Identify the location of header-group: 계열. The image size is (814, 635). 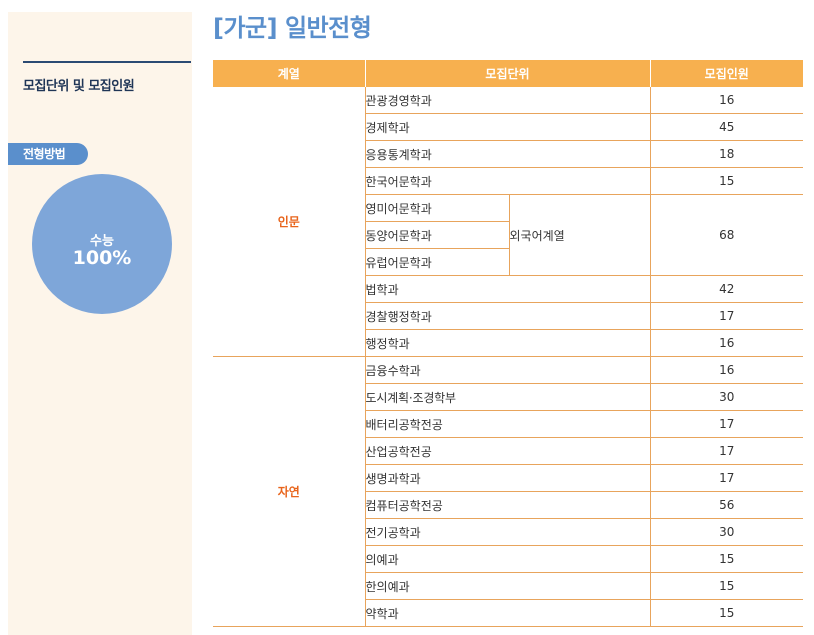
(289, 73).